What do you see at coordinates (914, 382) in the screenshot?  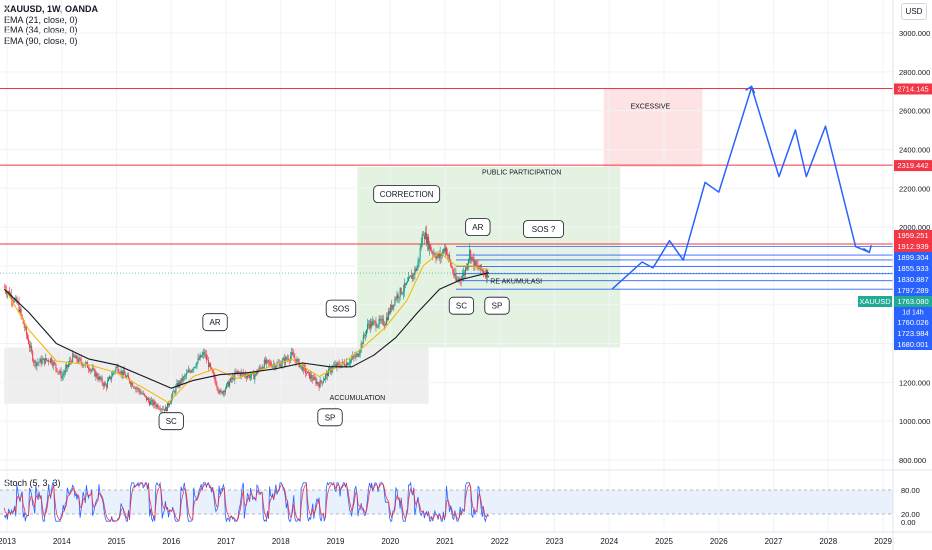 I see `y-tick-2: 1200.000` at bounding box center [914, 382].